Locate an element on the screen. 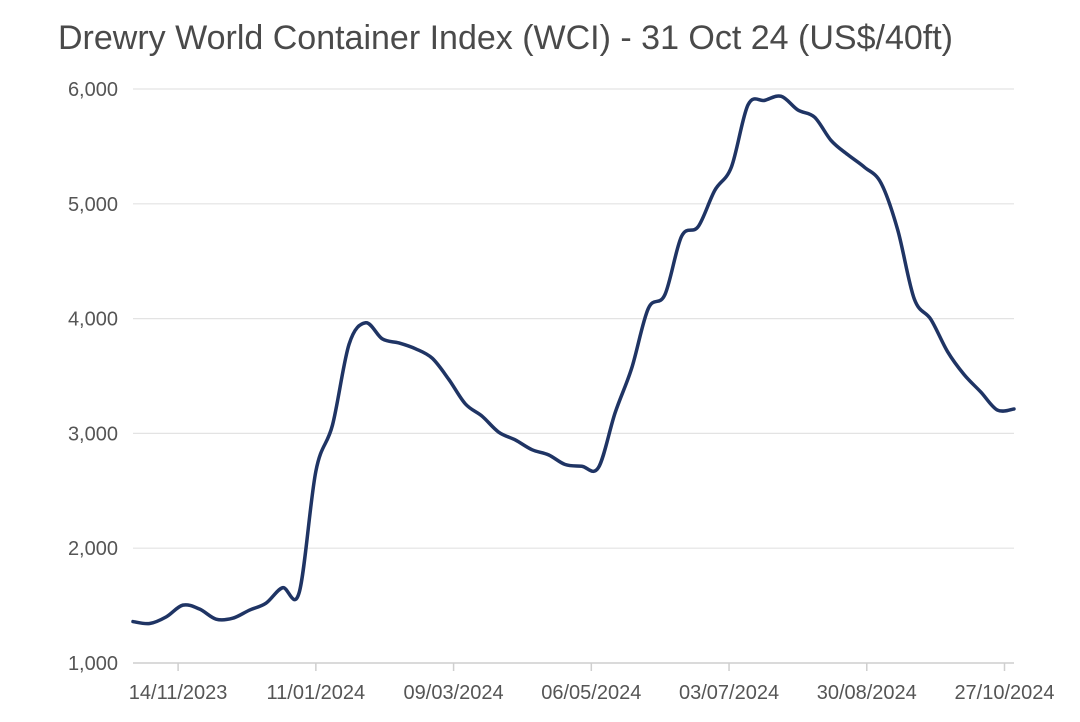 The image size is (1080, 722). x-tick-label: 09/03/2024 is located at coordinates (454, 693).